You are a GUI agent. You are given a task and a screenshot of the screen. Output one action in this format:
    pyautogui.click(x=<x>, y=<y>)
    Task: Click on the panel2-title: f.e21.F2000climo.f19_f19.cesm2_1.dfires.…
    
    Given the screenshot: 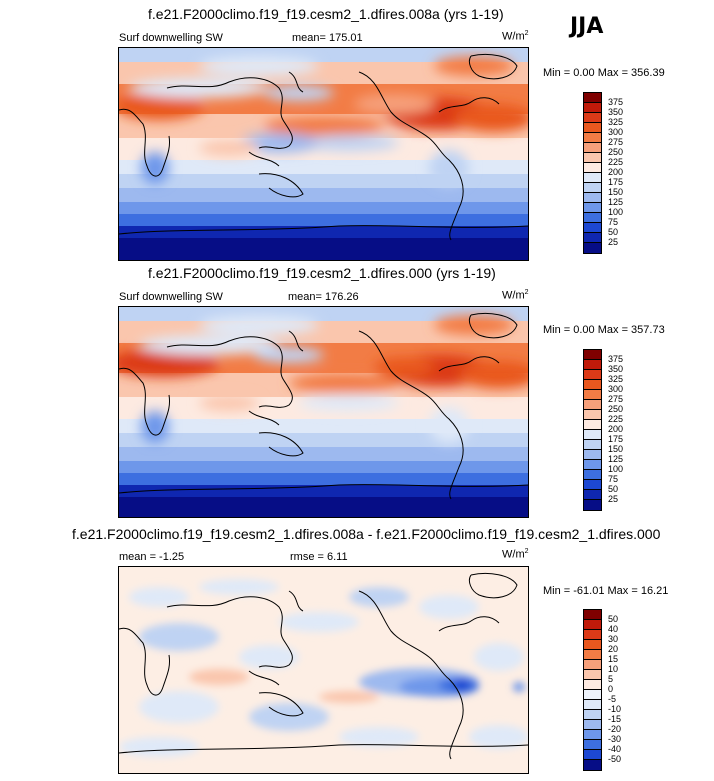 What is the action you would take?
    pyautogui.click(x=322, y=273)
    